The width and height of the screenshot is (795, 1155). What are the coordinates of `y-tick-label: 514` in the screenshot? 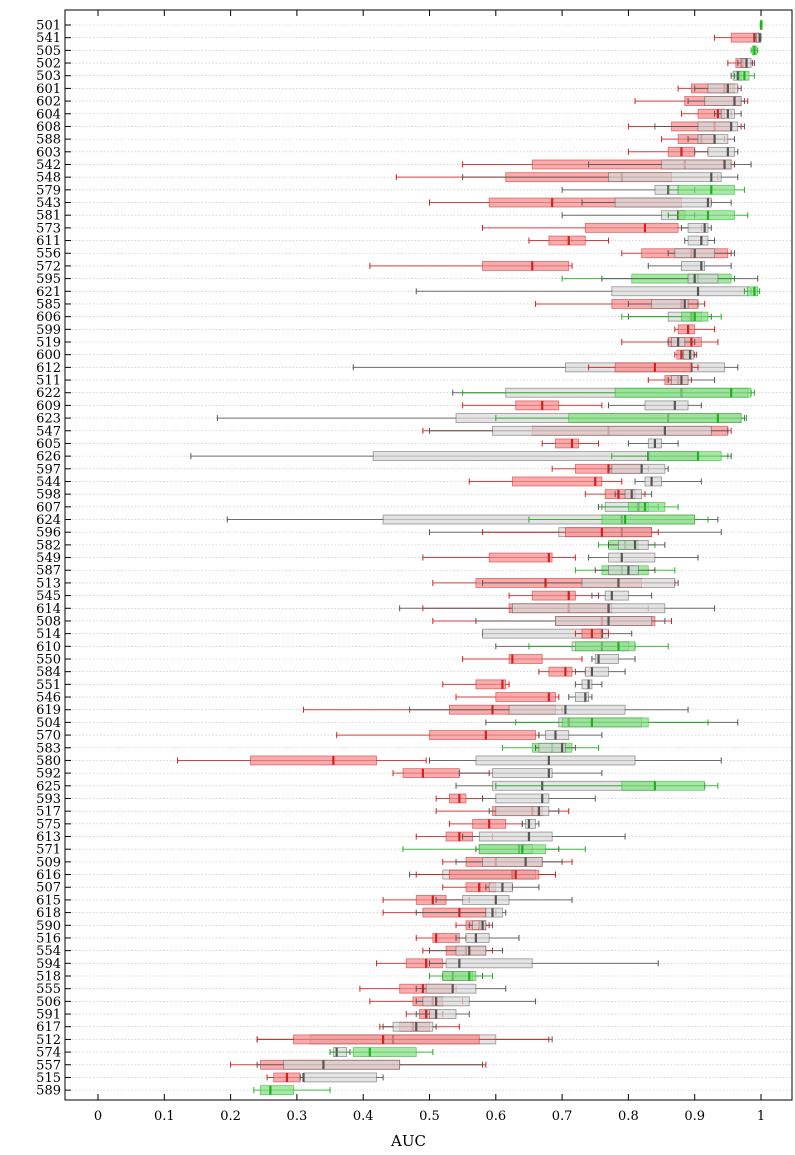 It's located at (48, 634).